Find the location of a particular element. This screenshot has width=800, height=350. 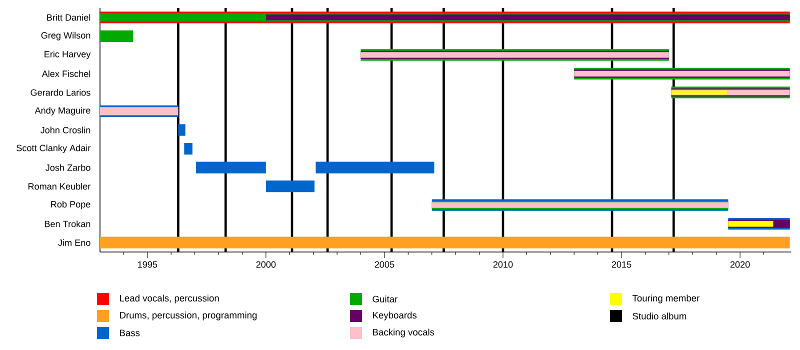

y-tick-label: Britt Daniel is located at coordinates (68, 17).